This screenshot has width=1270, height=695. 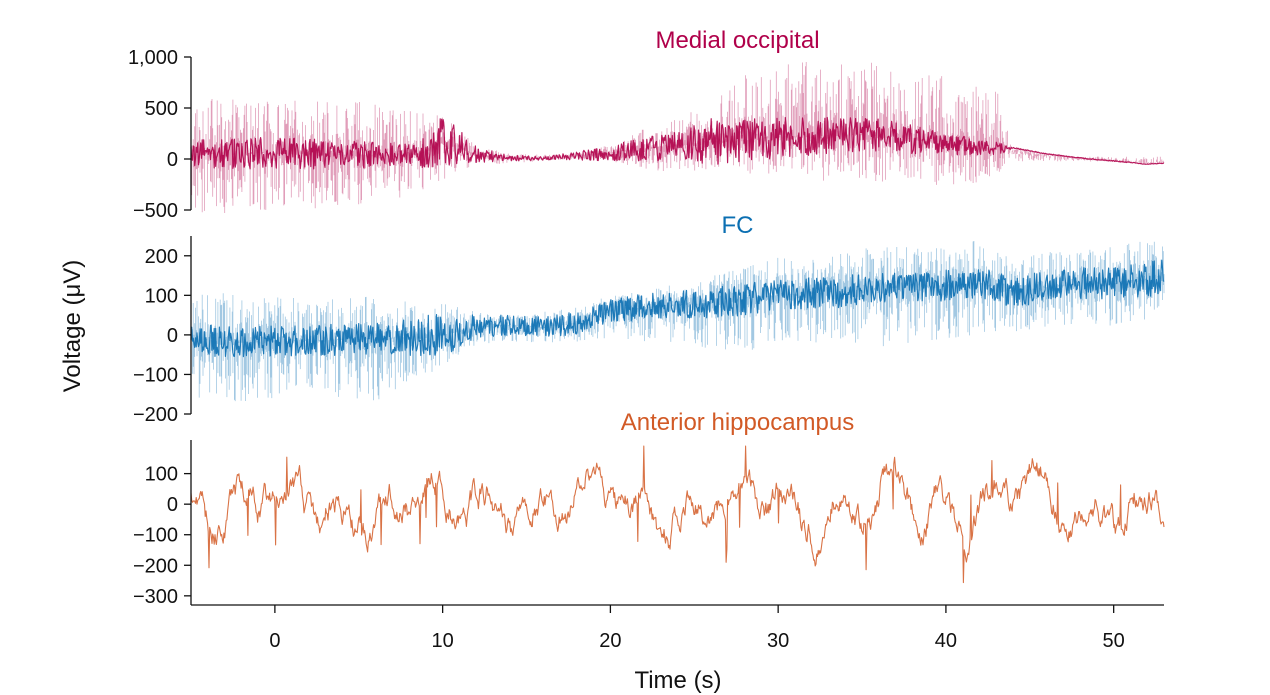 What do you see at coordinates (677, 628) in the screenshot?
I see `x-axis: 0 10 20 30 40 50` at bounding box center [677, 628].